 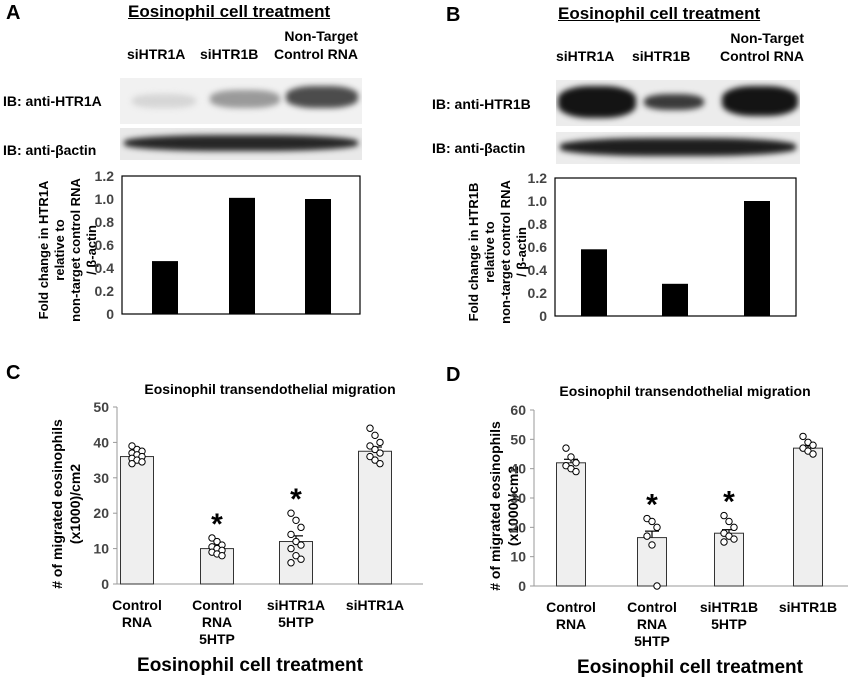 I want to click on panel-b-blot-label-1: IB: anti-HTR1B, so click(x=481, y=104).